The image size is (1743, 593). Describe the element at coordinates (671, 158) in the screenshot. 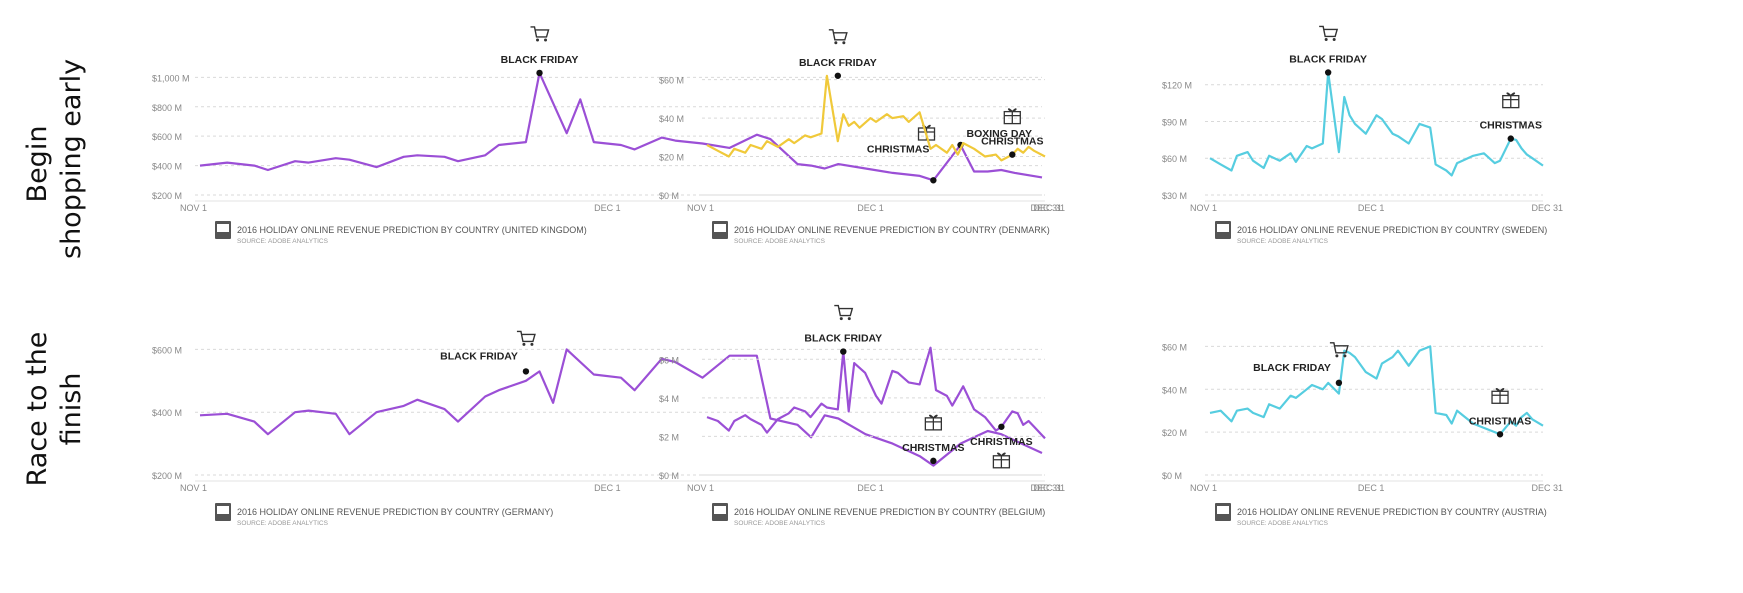

I see `y-tick-label: $20 M` at that location.